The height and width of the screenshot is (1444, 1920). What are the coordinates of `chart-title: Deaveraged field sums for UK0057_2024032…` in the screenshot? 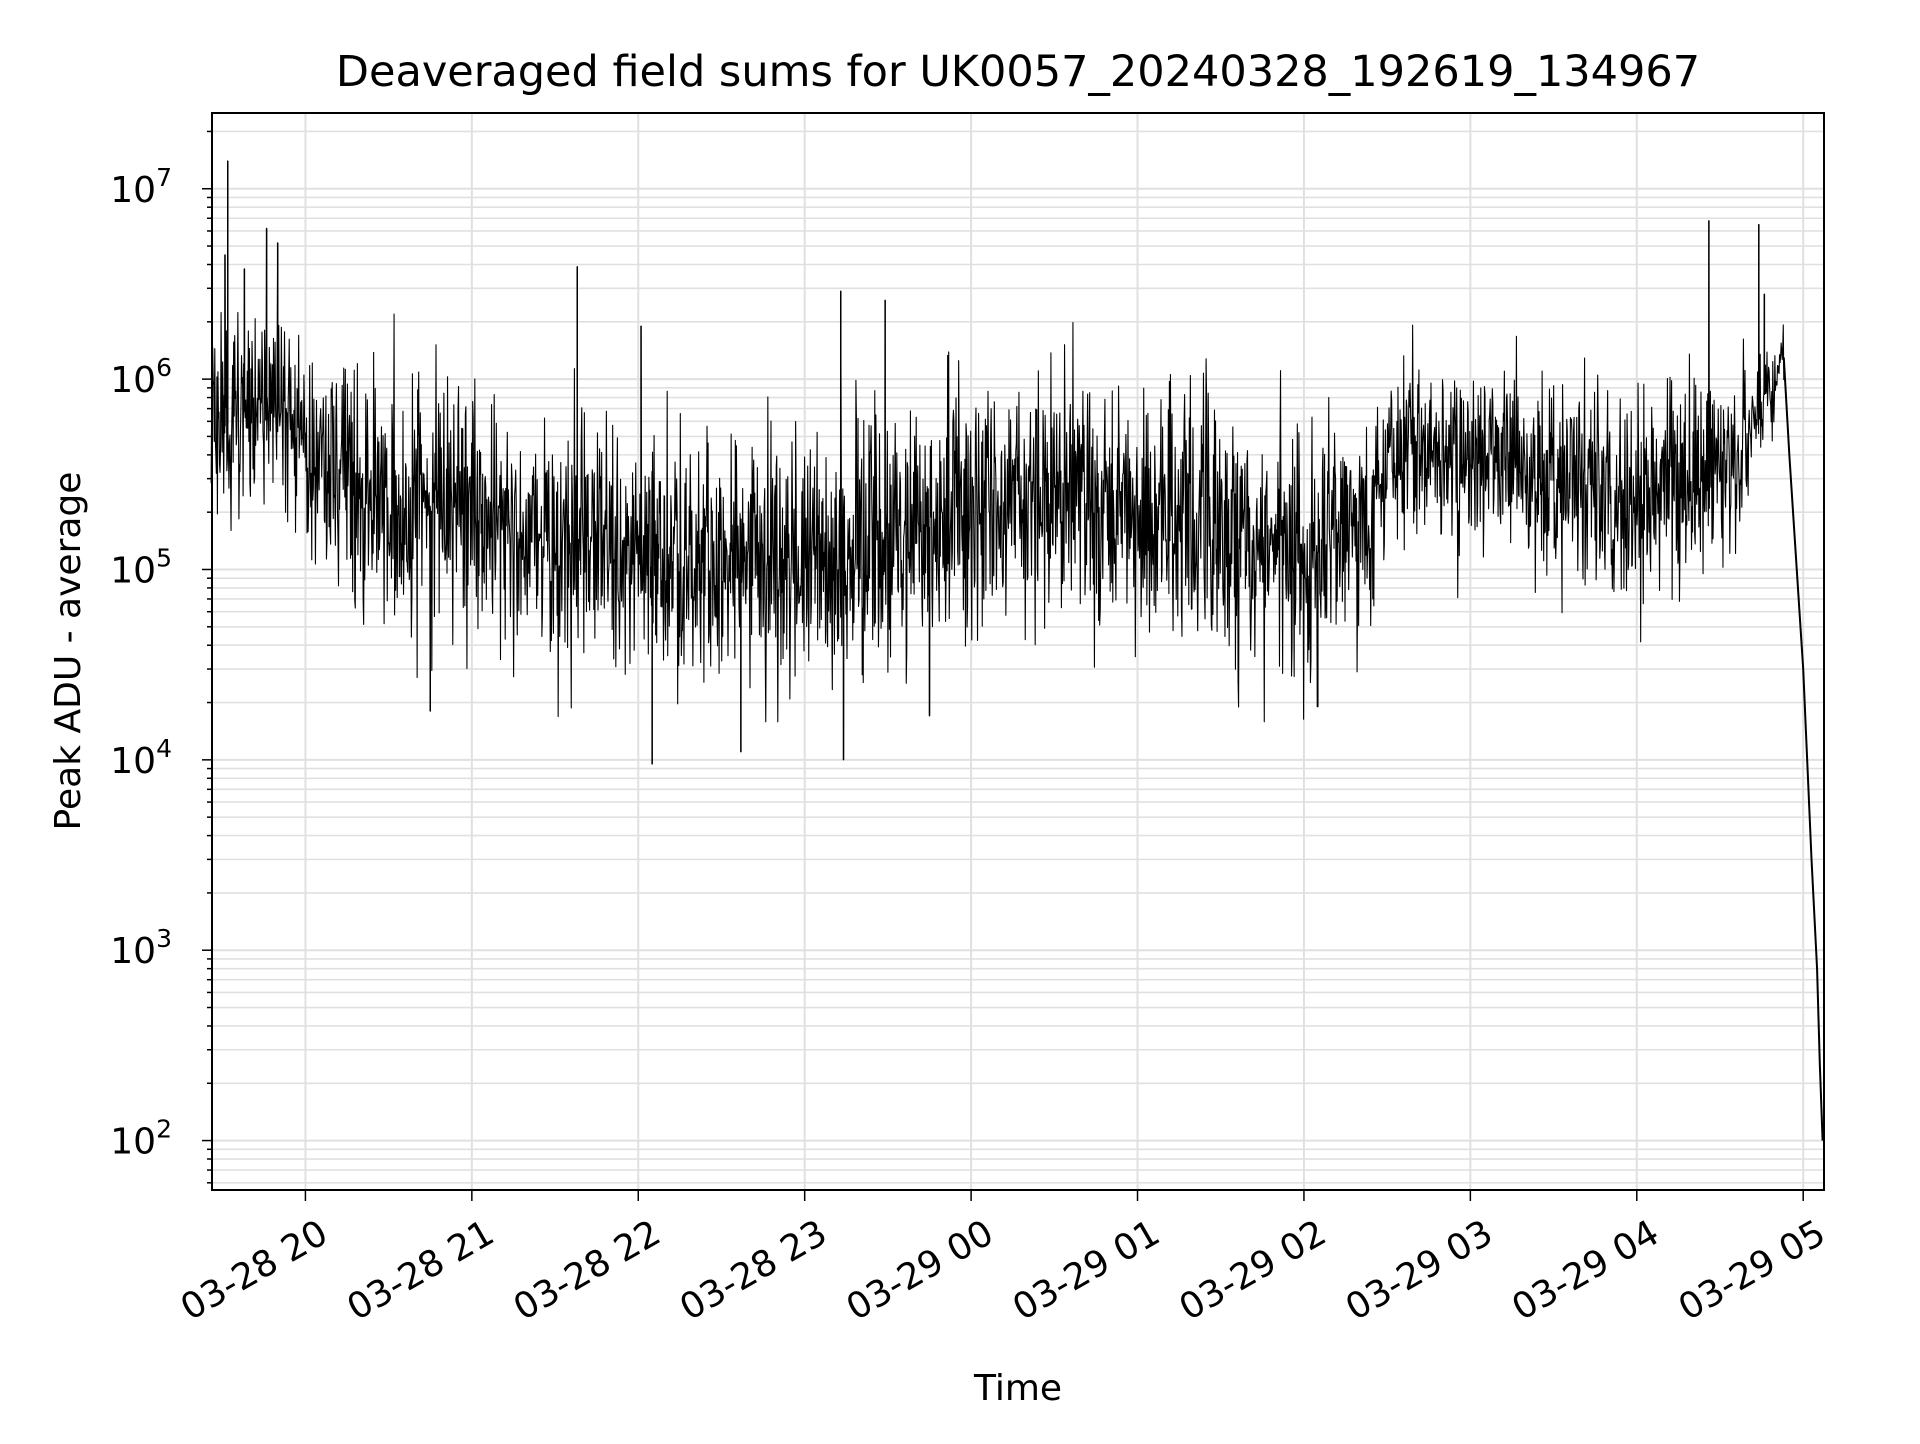 It's located at (1018, 72).